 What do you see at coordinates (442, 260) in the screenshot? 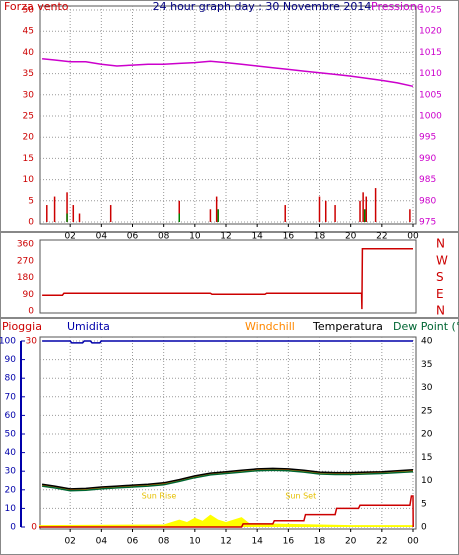
I see `y-tick-label: W` at bounding box center [442, 260].